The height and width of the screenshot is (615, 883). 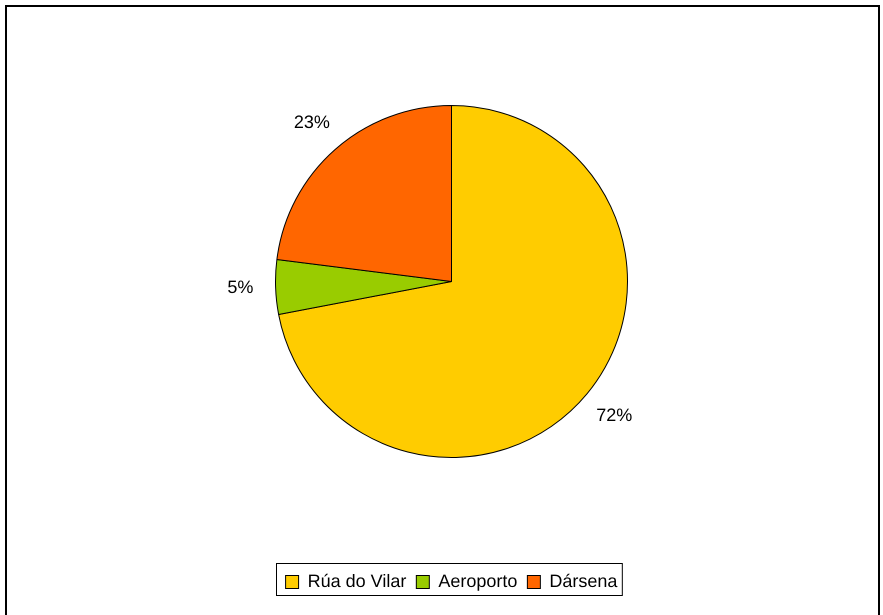 I want to click on legend-label: Dársena, so click(x=583, y=580).